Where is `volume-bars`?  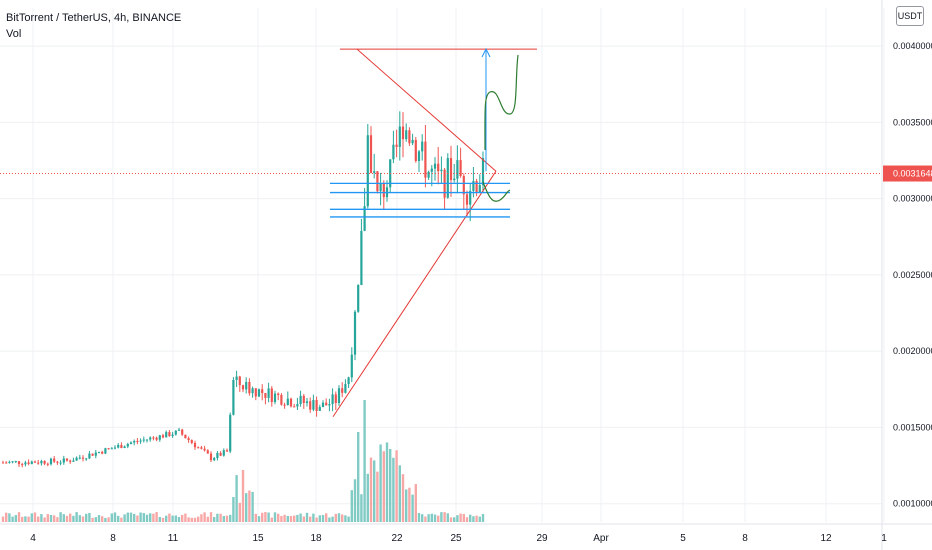 volume-bars is located at coordinates (243, 461).